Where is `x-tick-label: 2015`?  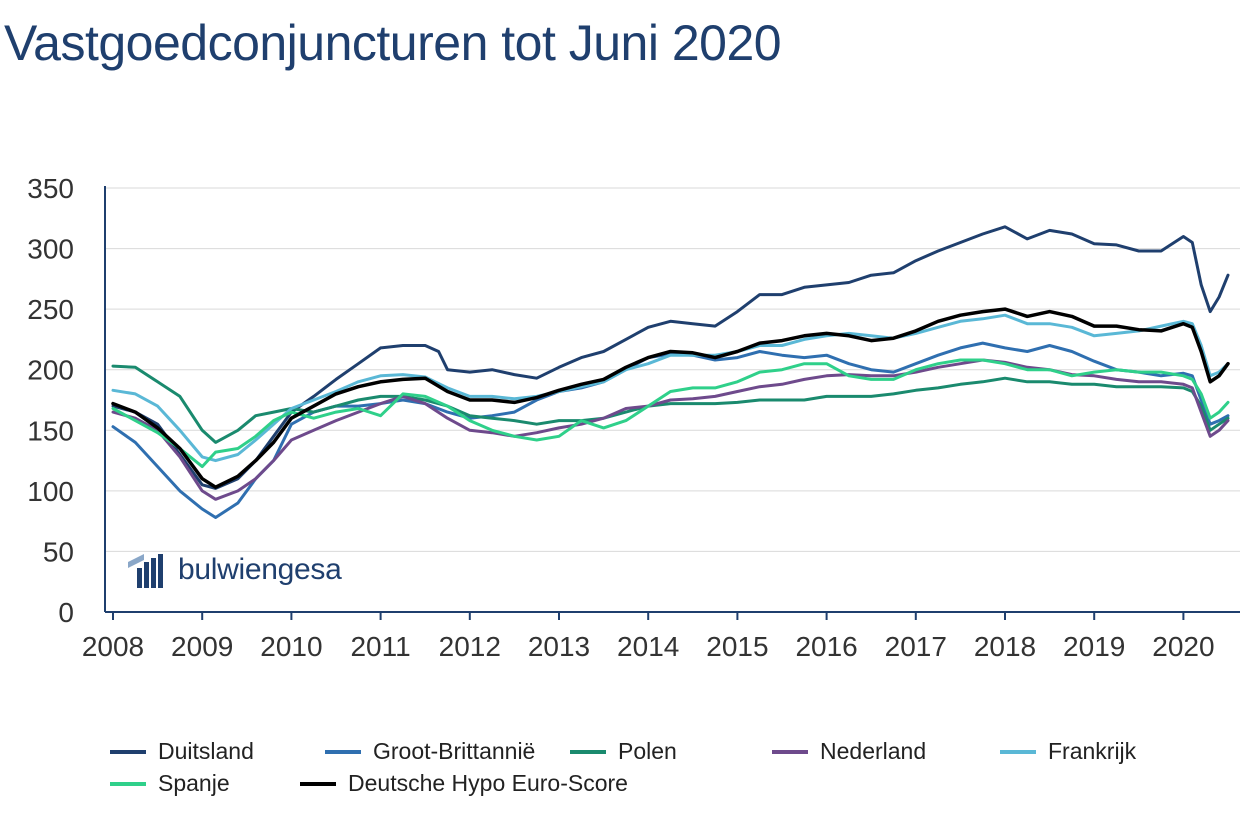
x-tick-label: 2015 is located at coordinates (737, 646).